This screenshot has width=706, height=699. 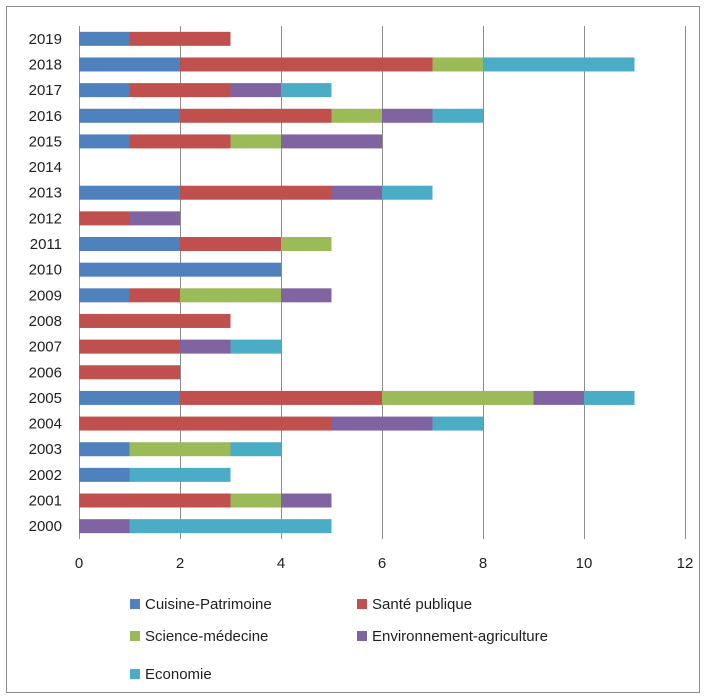 I want to click on bar-2007-sante-publique, so click(x=129, y=346).